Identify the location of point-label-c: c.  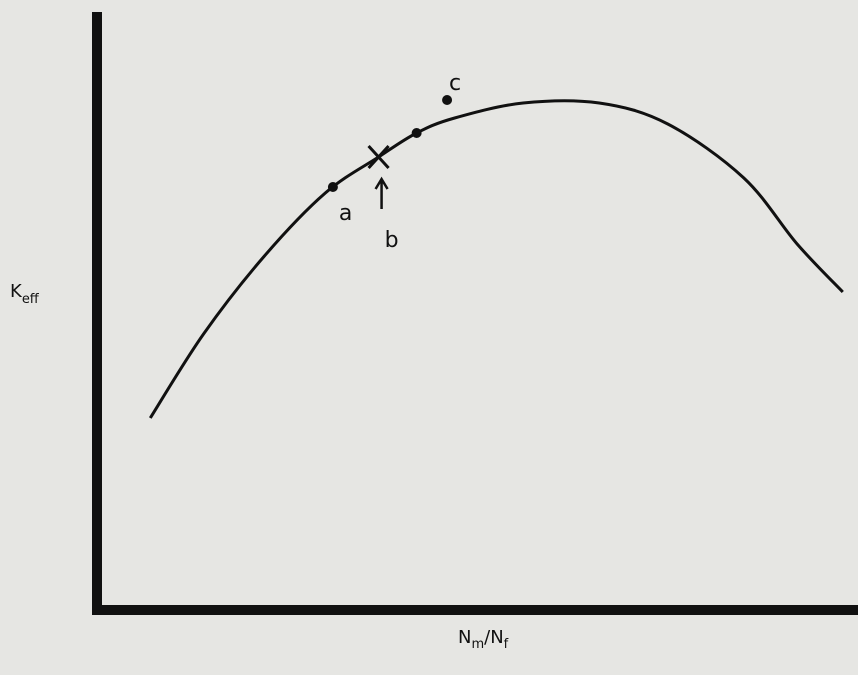
(455, 83).